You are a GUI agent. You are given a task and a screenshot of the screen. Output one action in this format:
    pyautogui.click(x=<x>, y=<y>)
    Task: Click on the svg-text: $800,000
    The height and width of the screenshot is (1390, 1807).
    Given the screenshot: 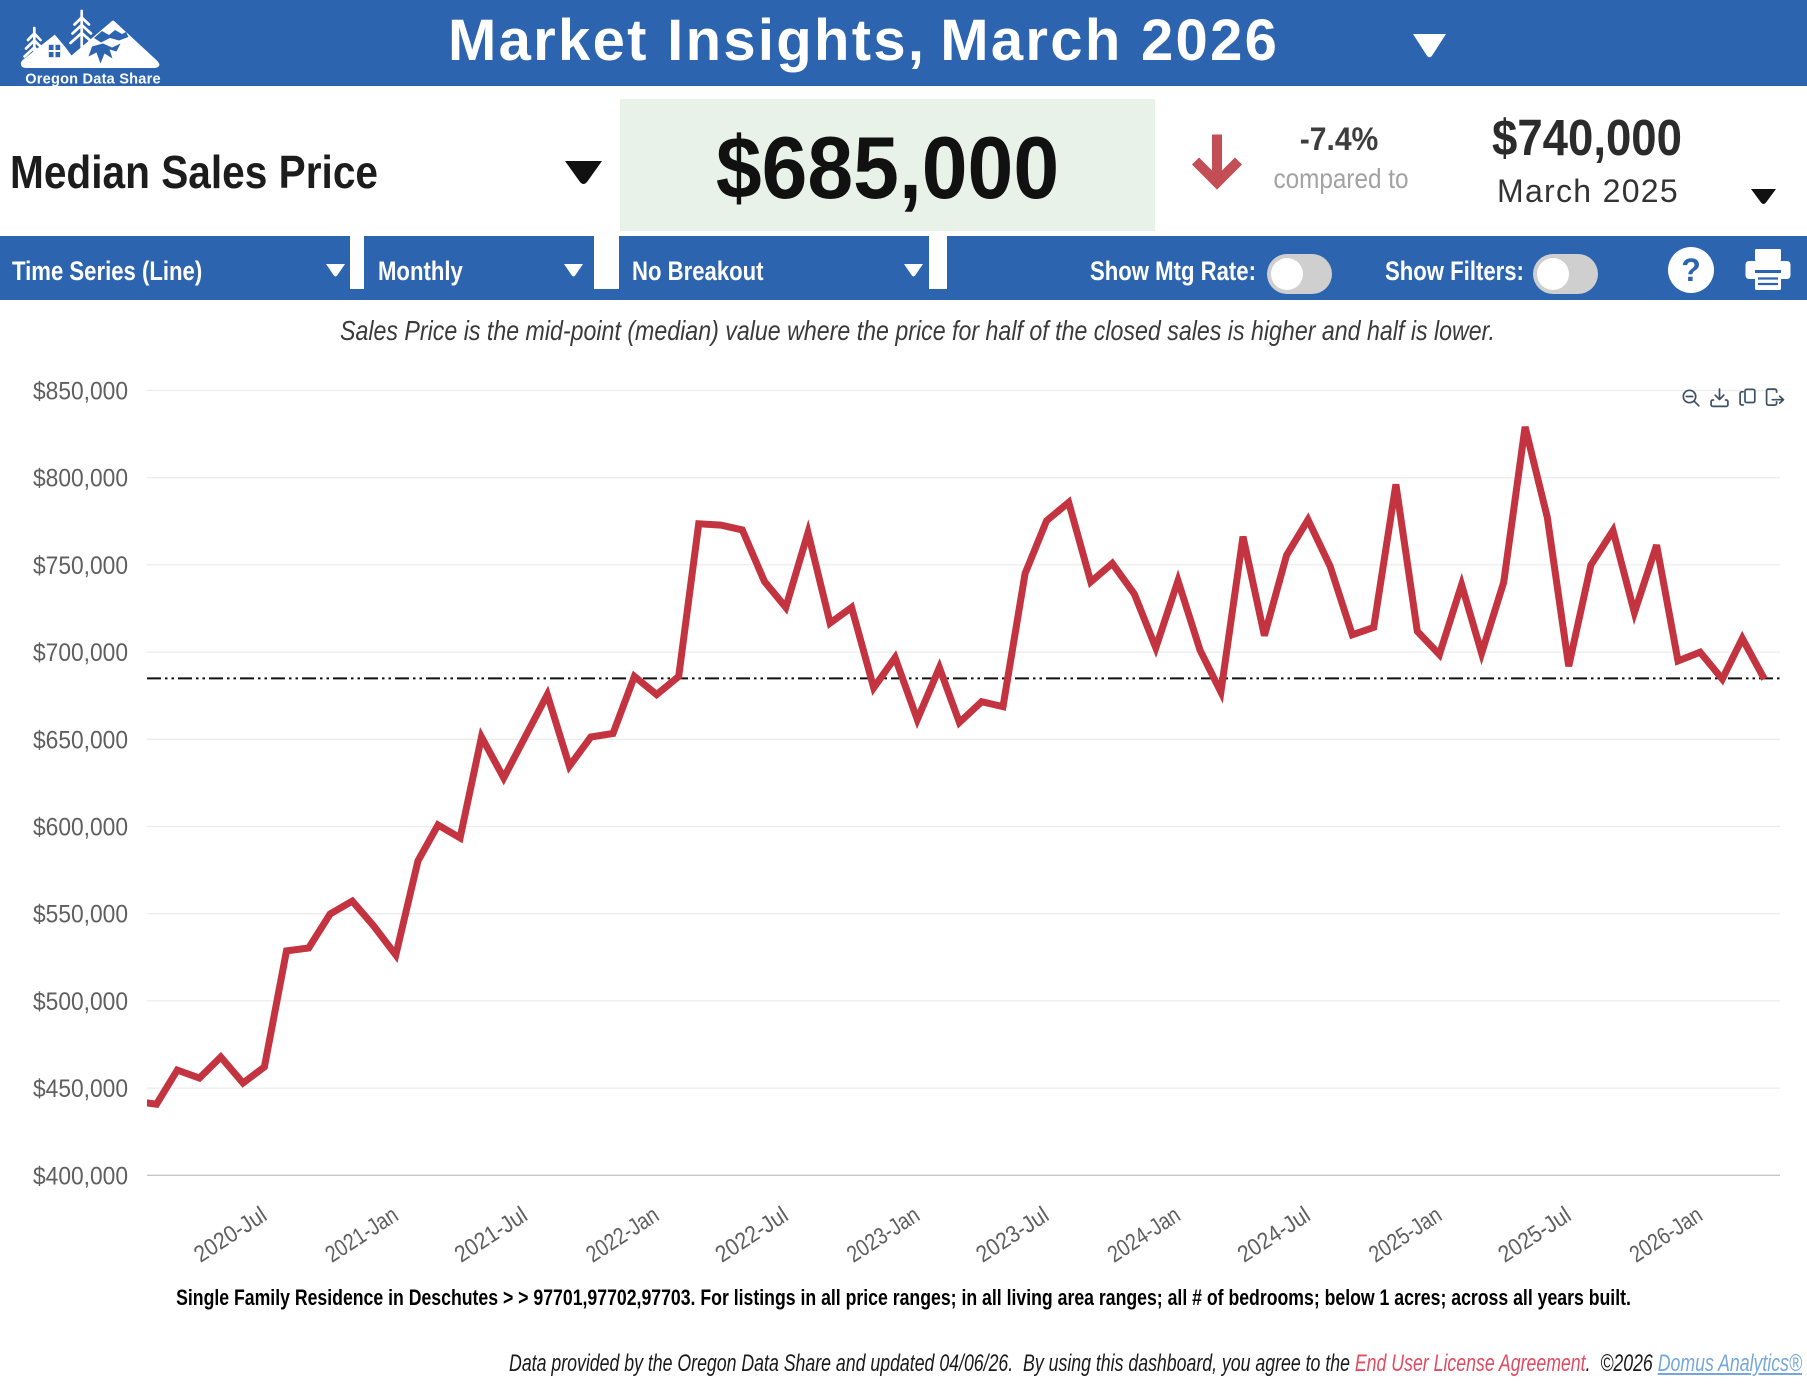 What is the action you would take?
    pyautogui.click(x=80, y=479)
    